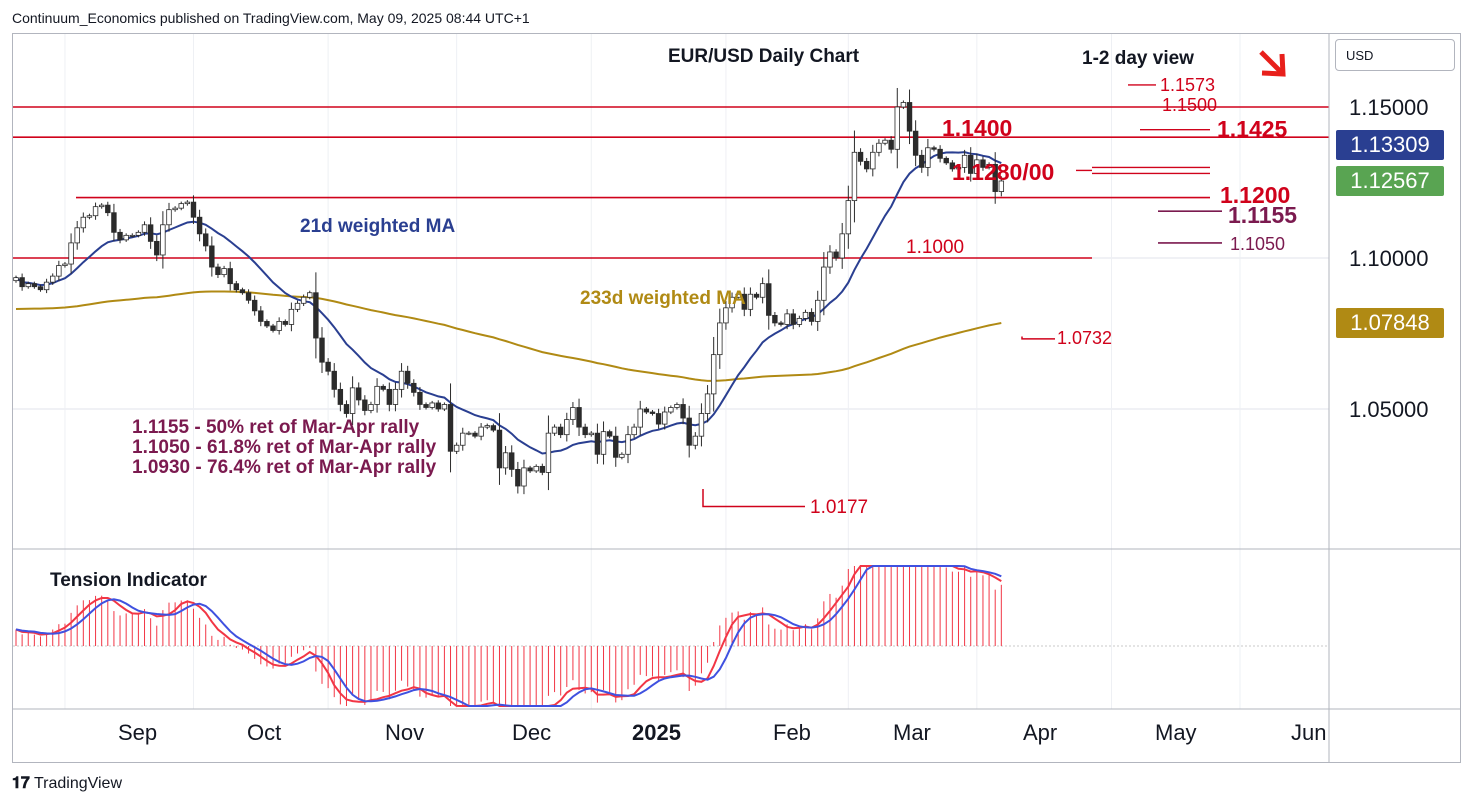 This screenshot has width=1474, height=808. What do you see at coordinates (77, 783) in the screenshot?
I see `tradingview-logo-text: TradingView` at bounding box center [77, 783].